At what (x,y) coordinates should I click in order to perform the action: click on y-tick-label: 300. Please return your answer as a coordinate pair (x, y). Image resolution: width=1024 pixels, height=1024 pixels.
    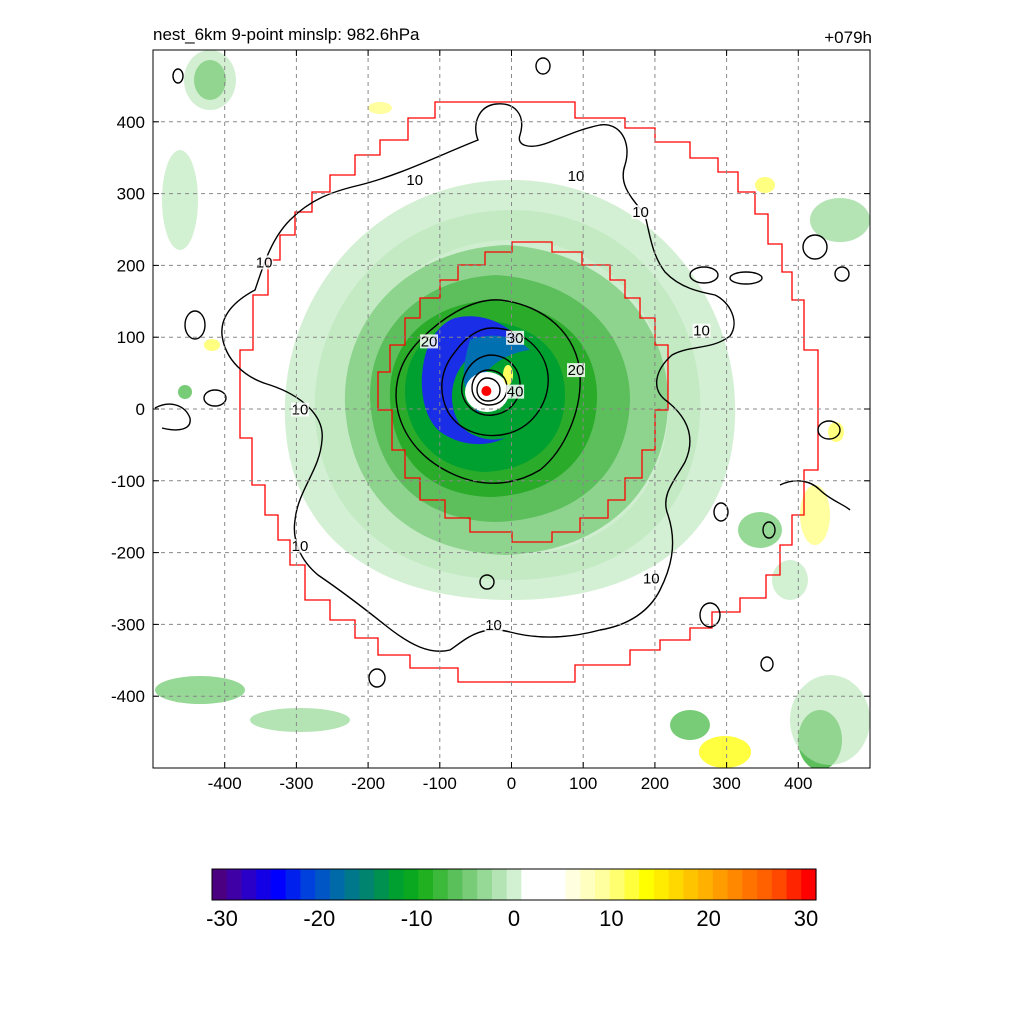
    Looking at the image, I should click on (131, 194).